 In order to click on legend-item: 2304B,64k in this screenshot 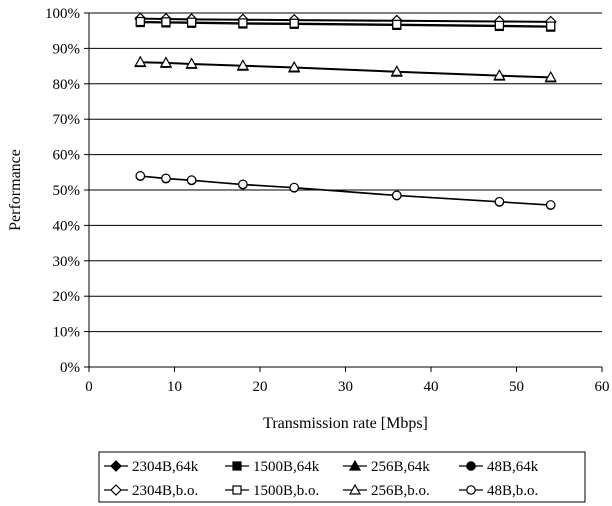, I will do `click(151, 467)`.